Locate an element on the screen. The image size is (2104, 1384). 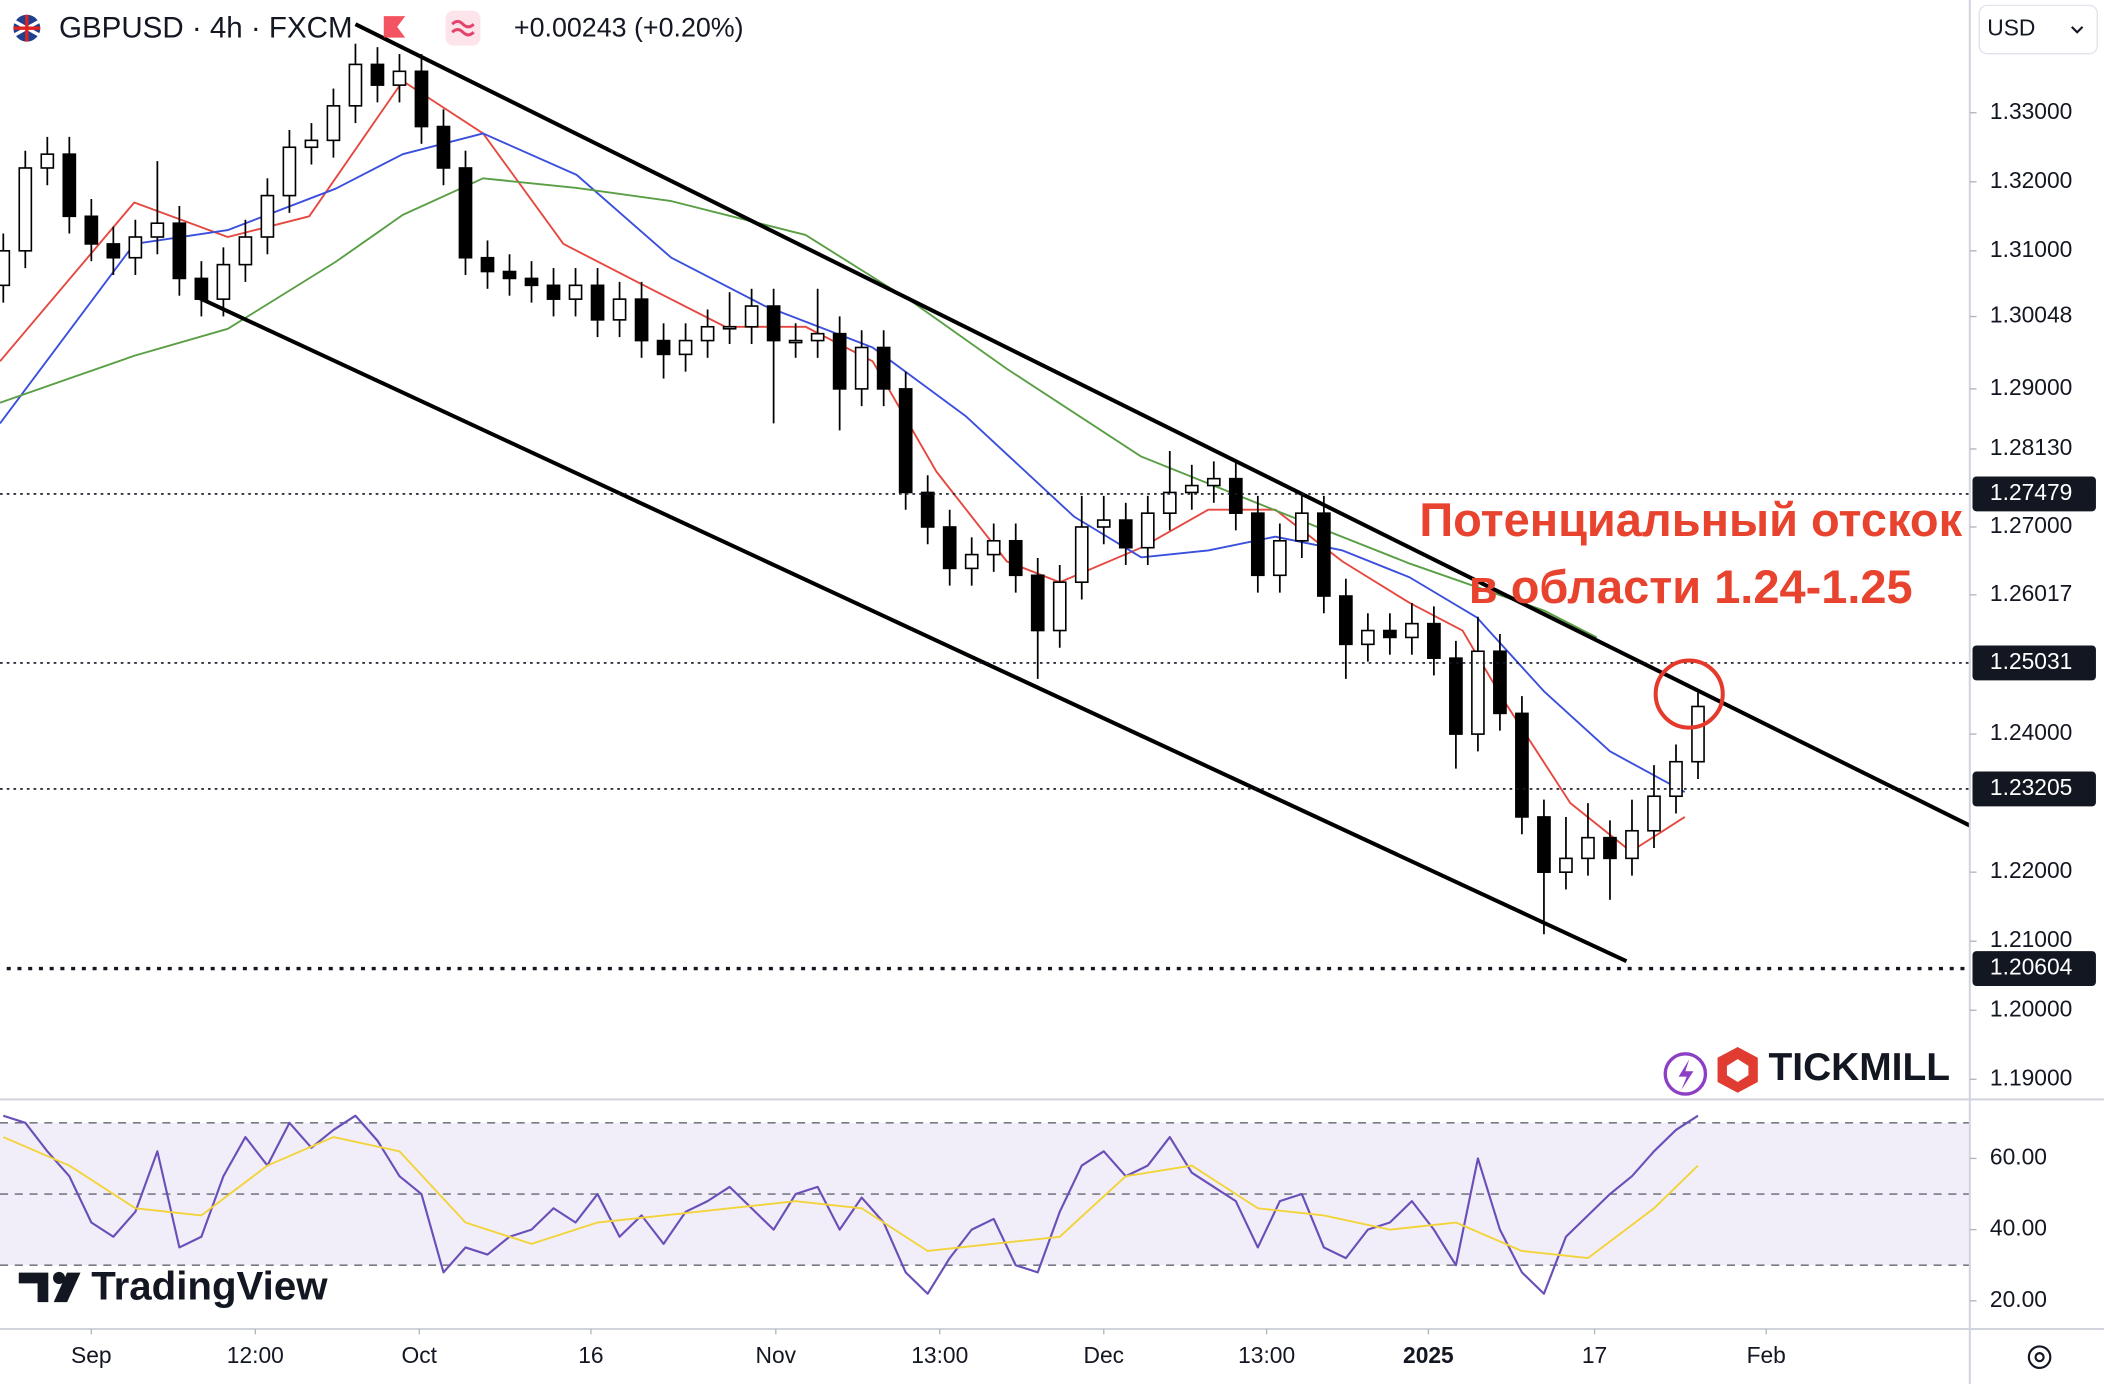
annotation-text: в области 1.24-1.25 is located at coordinates (1691, 586).